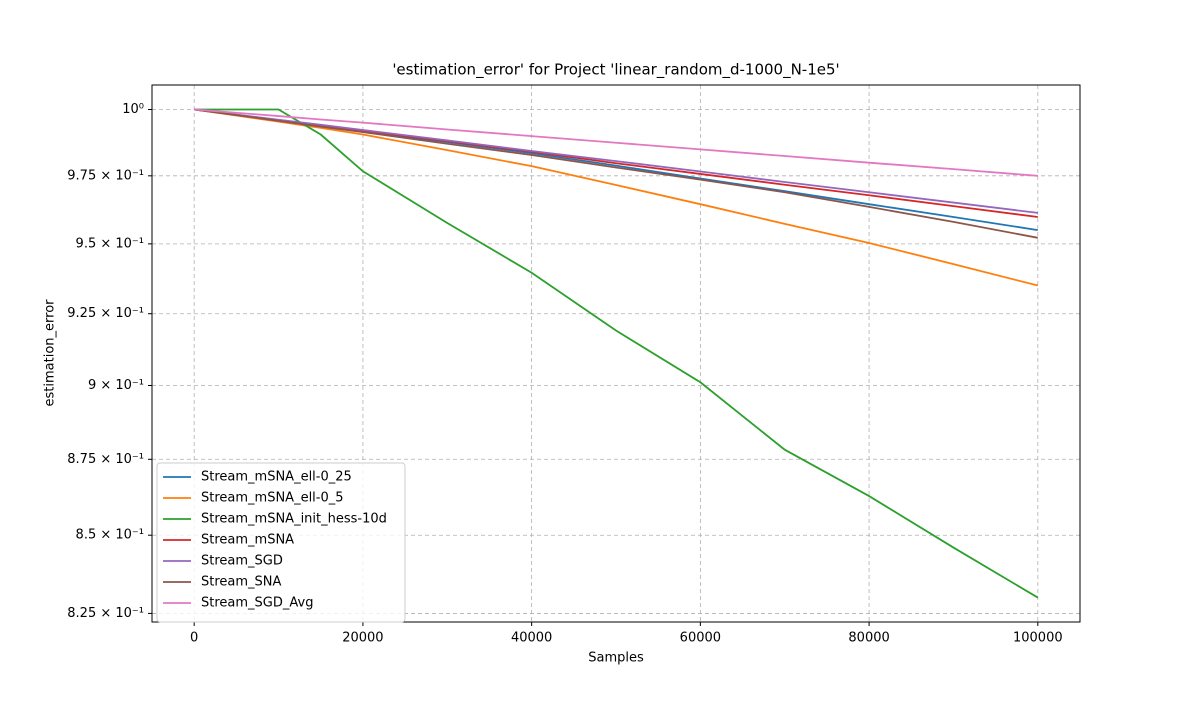 This screenshot has height=704, width=1200. Describe the element at coordinates (616, 658) in the screenshot. I see `x-axis-label: Samples` at that location.